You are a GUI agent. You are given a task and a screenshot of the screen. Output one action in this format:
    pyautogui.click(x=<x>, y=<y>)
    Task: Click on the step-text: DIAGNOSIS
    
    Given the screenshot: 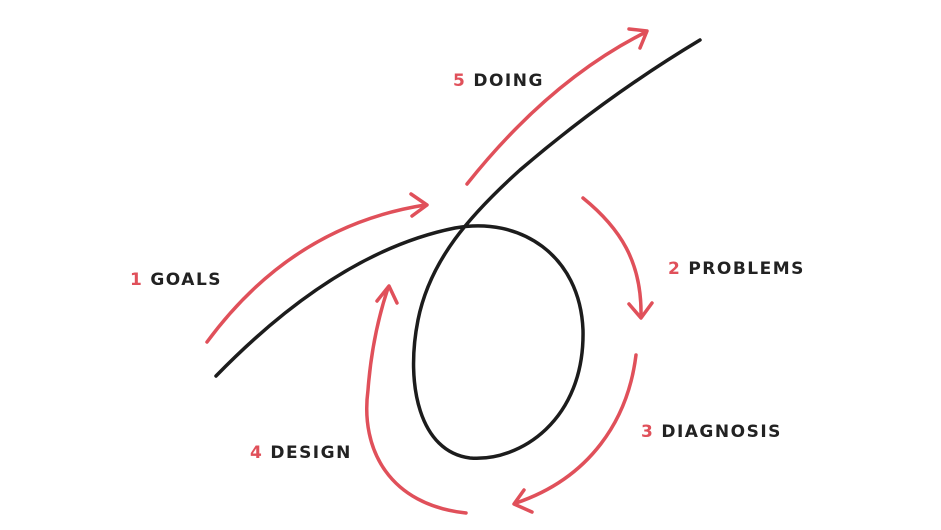 What is the action you would take?
    pyautogui.click(x=721, y=432)
    